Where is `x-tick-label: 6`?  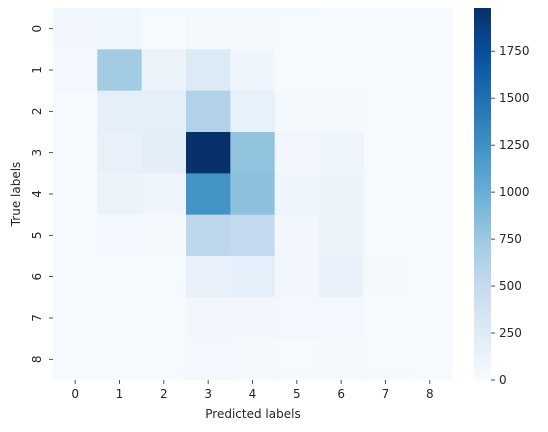
x-tick-label: 6 is located at coordinates (341, 394).